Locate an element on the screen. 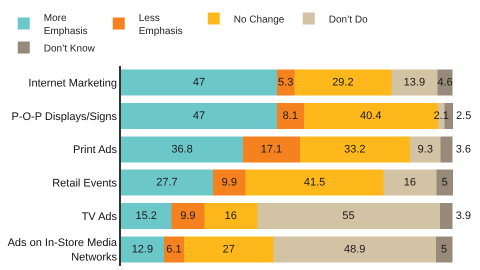 The height and width of the screenshot is (270, 480). y-tick-label: TV Ads is located at coordinates (100, 216).